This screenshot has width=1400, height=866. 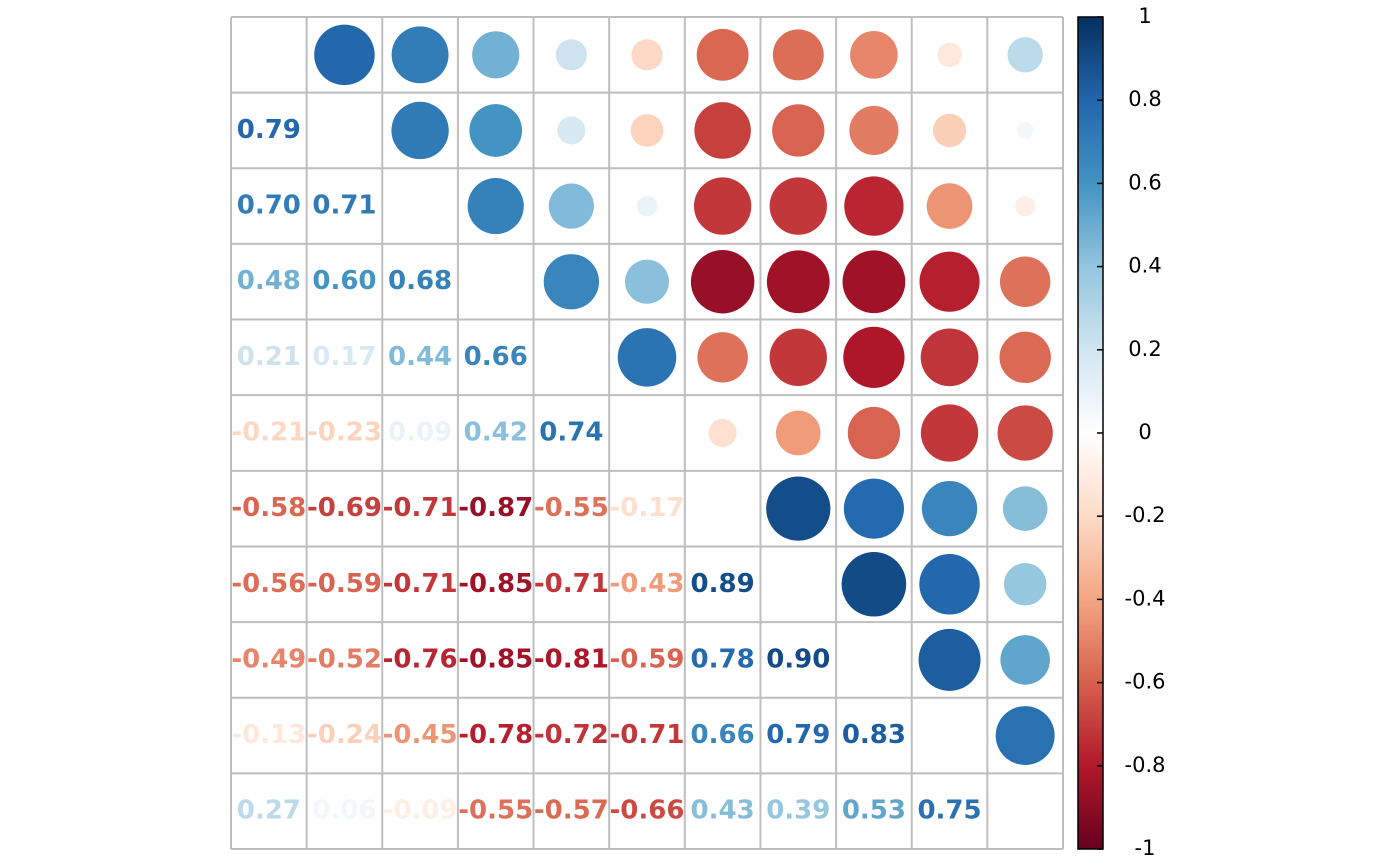 What do you see at coordinates (1145, 515) in the screenshot?
I see `color-tick-label: -0.2` at bounding box center [1145, 515].